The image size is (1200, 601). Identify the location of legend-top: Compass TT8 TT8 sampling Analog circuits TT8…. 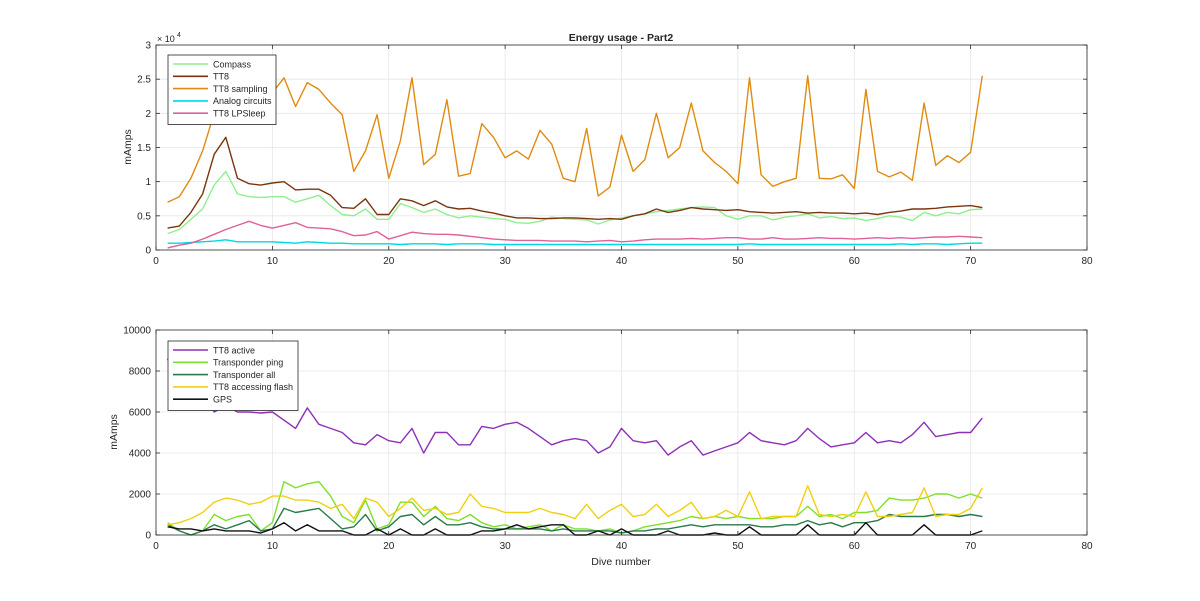
(222, 89).